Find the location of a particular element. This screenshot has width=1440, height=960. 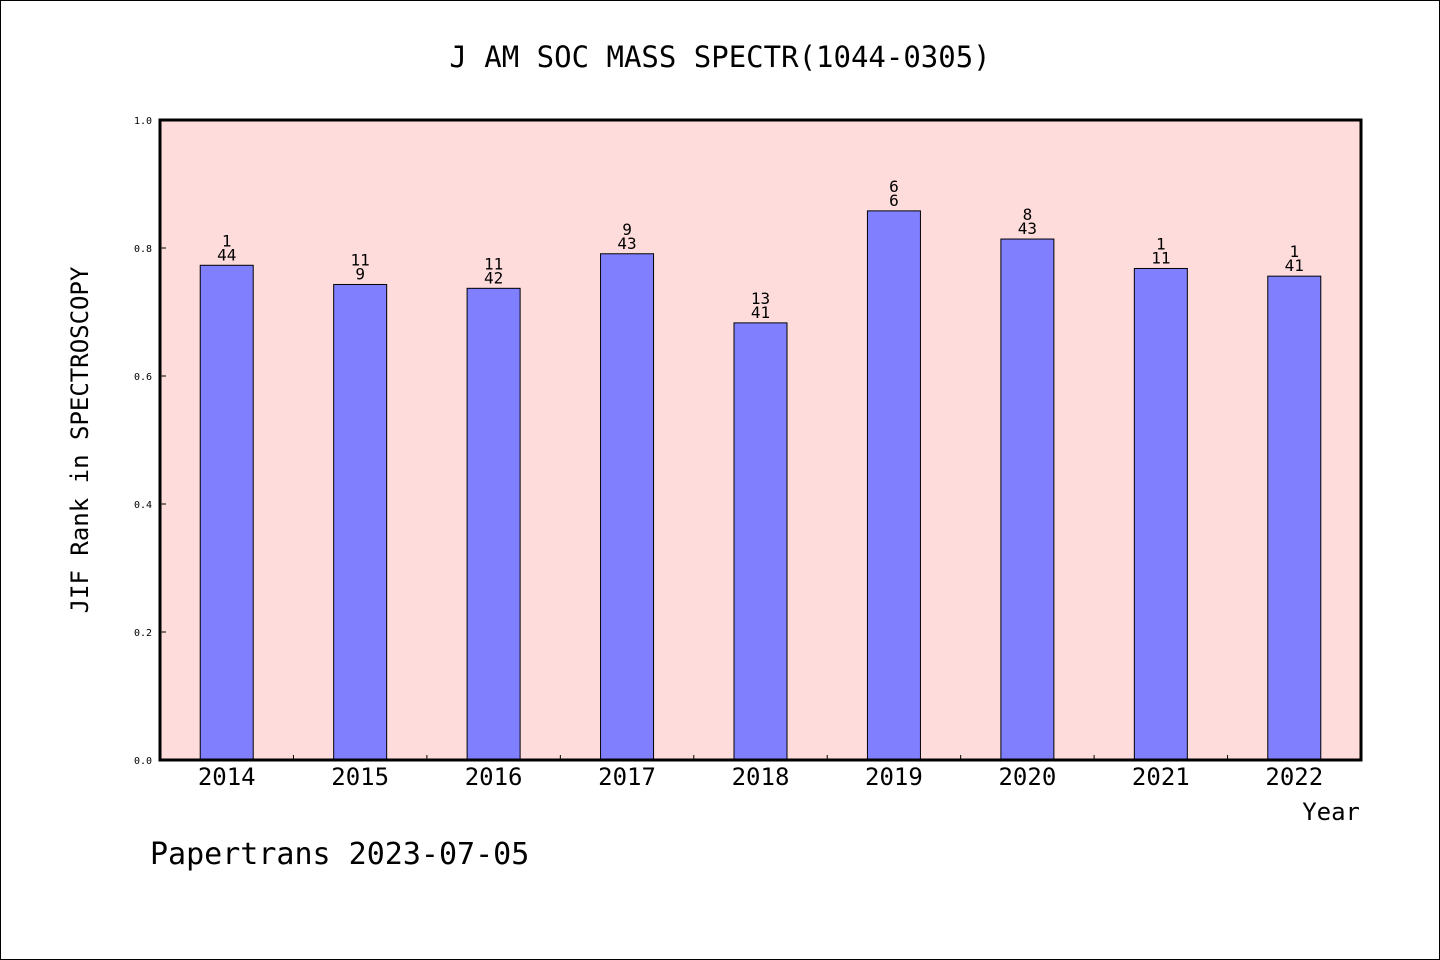

bar-label-bottom: 9 is located at coordinates (360, 273).